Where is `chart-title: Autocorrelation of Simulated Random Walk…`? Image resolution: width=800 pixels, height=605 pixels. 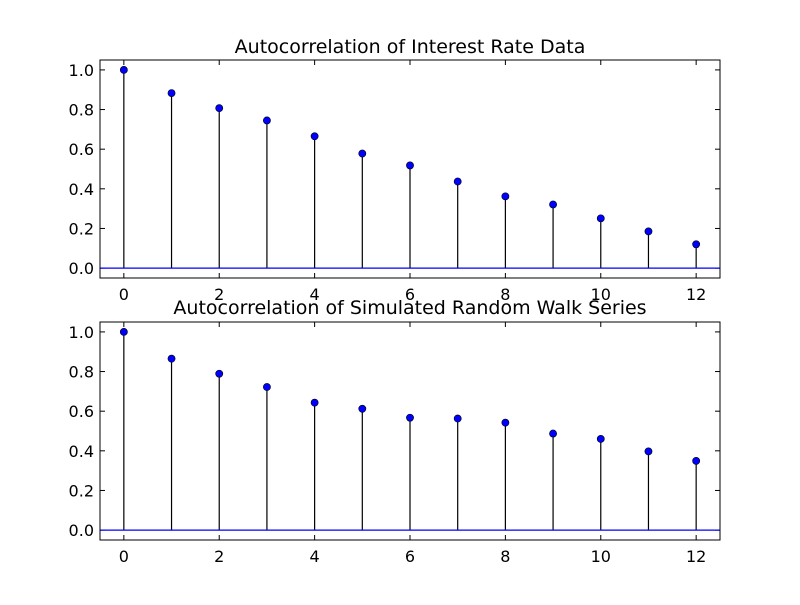
chart-title: Autocorrelation of Simulated Random Walk… is located at coordinates (409, 308).